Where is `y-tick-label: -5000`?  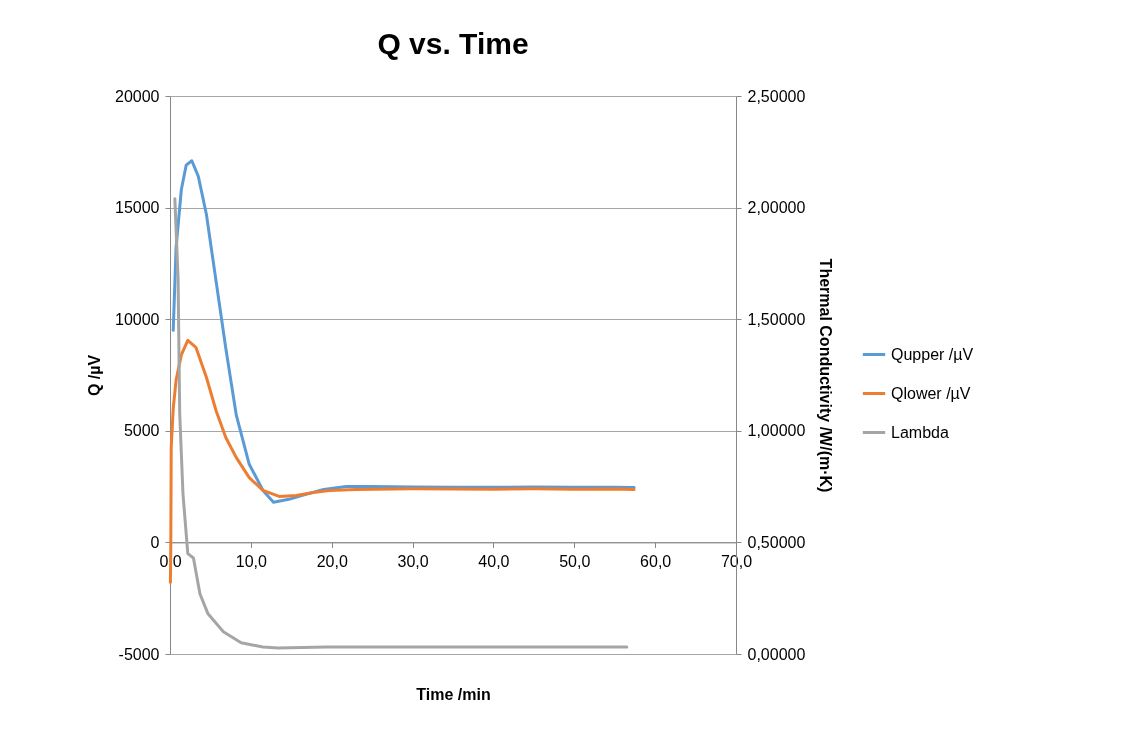 y-tick-label: -5000 is located at coordinates (139, 654).